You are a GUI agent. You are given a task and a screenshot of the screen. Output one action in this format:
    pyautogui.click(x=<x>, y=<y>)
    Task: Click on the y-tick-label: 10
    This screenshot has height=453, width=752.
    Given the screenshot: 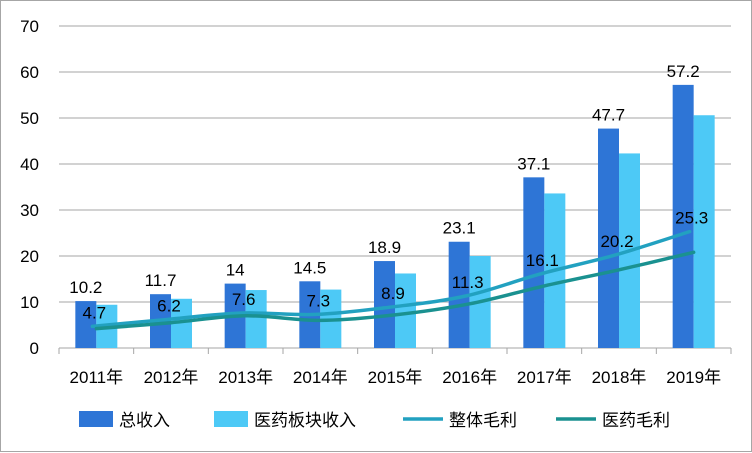 What is the action you would take?
    pyautogui.click(x=29, y=302)
    